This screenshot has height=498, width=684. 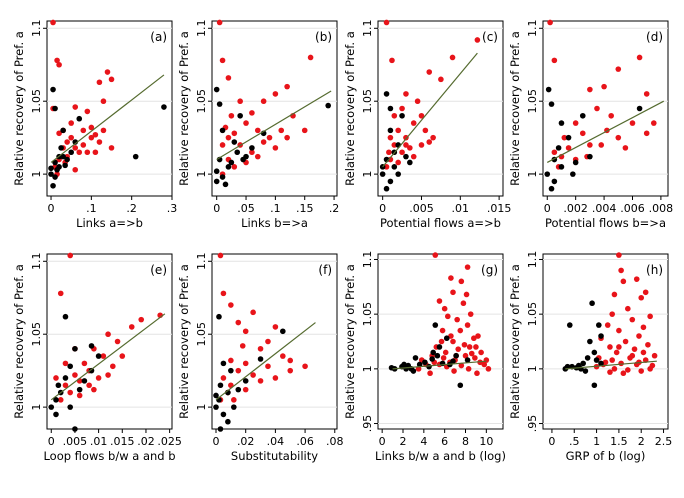 What do you see at coordinates (664, 441) in the screenshot?
I see `x-tick-label: 2.5` at bounding box center [664, 441].